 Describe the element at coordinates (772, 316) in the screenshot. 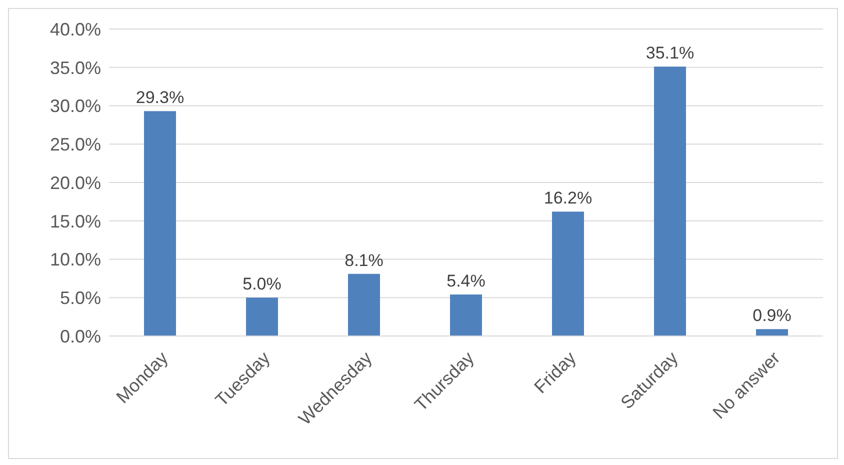

I see `data-label: 0.9%` at that location.